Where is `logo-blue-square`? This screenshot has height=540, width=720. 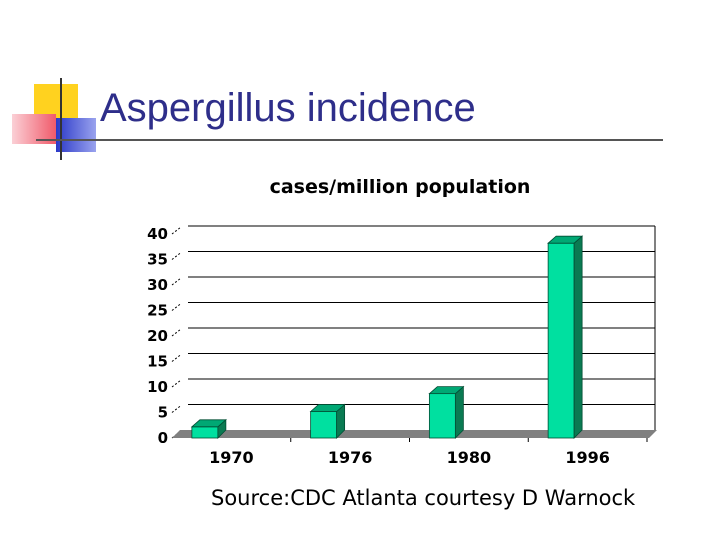
logo-blue-square is located at coordinates (76, 135).